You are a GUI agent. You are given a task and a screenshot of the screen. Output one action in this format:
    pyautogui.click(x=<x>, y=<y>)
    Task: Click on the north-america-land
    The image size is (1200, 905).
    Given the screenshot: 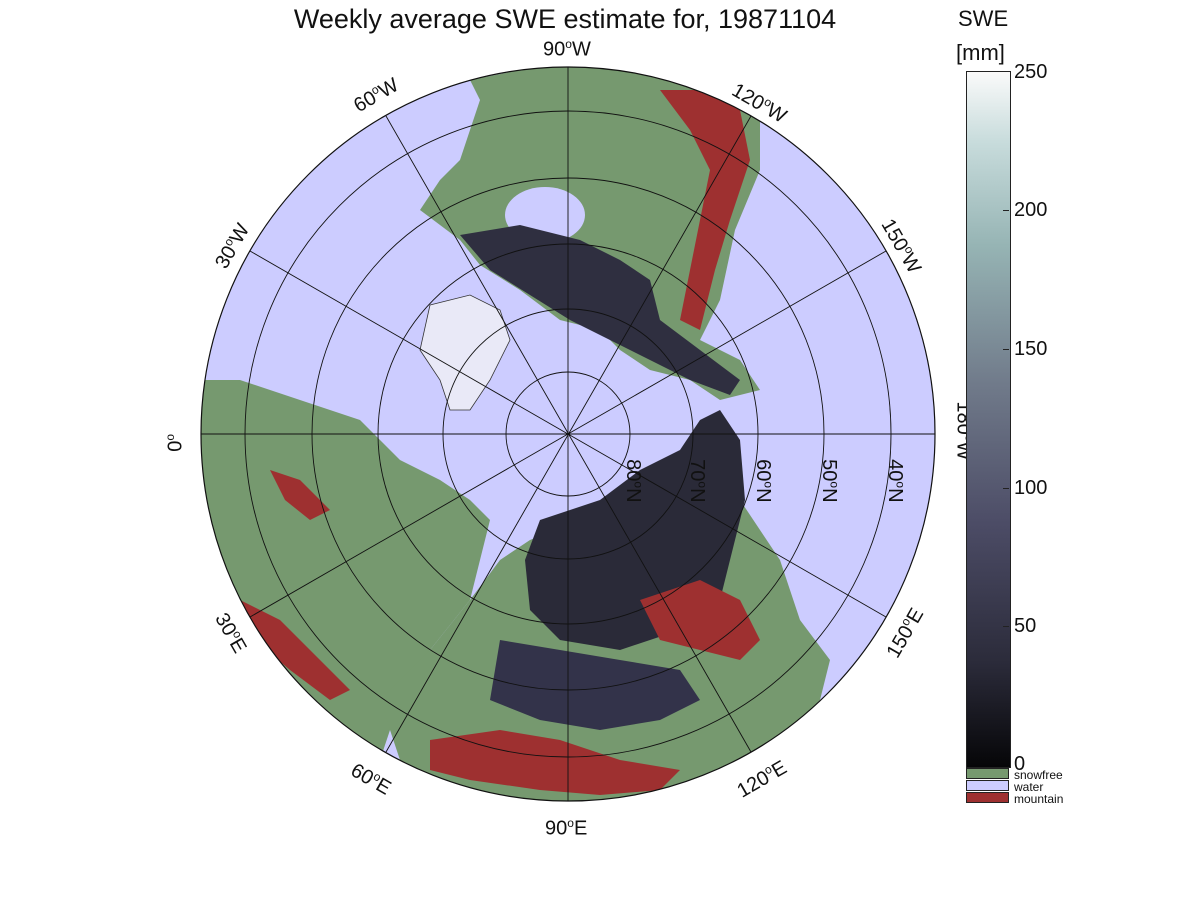 What is the action you would take?
    pyautogui.click(x=590, y=233)
    